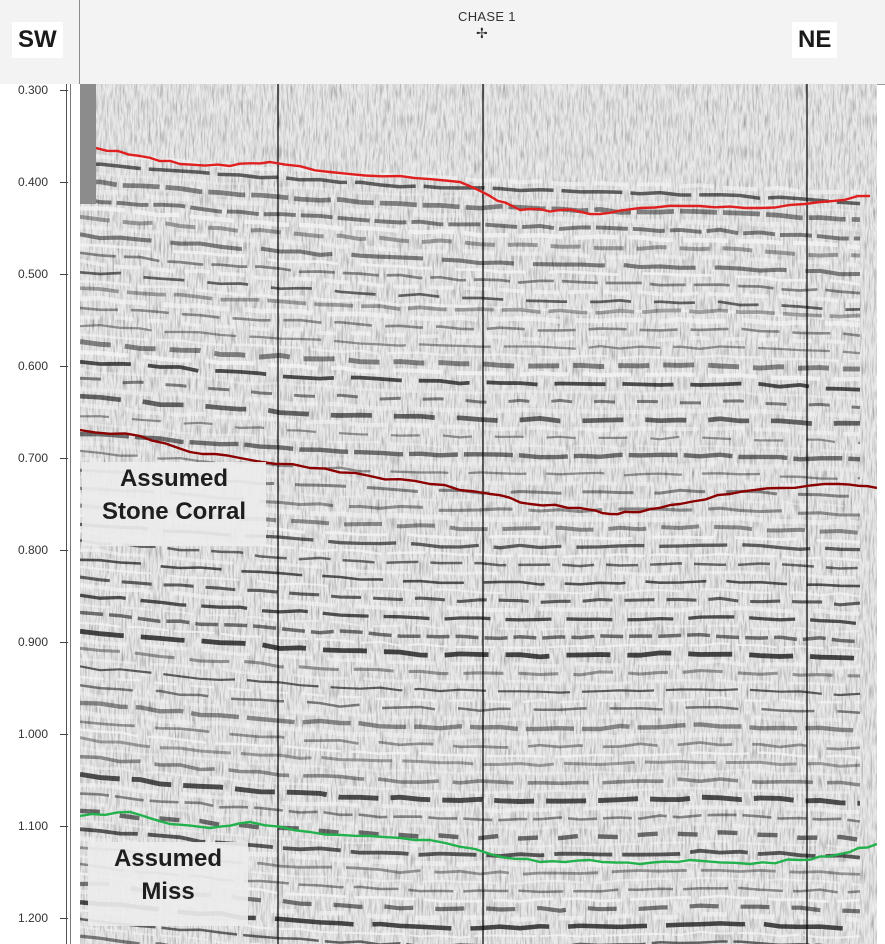 Image resolution: width=885 pixels, height=944 pixels. I want to click on direction-label-ne: NE, so click(815, 40).